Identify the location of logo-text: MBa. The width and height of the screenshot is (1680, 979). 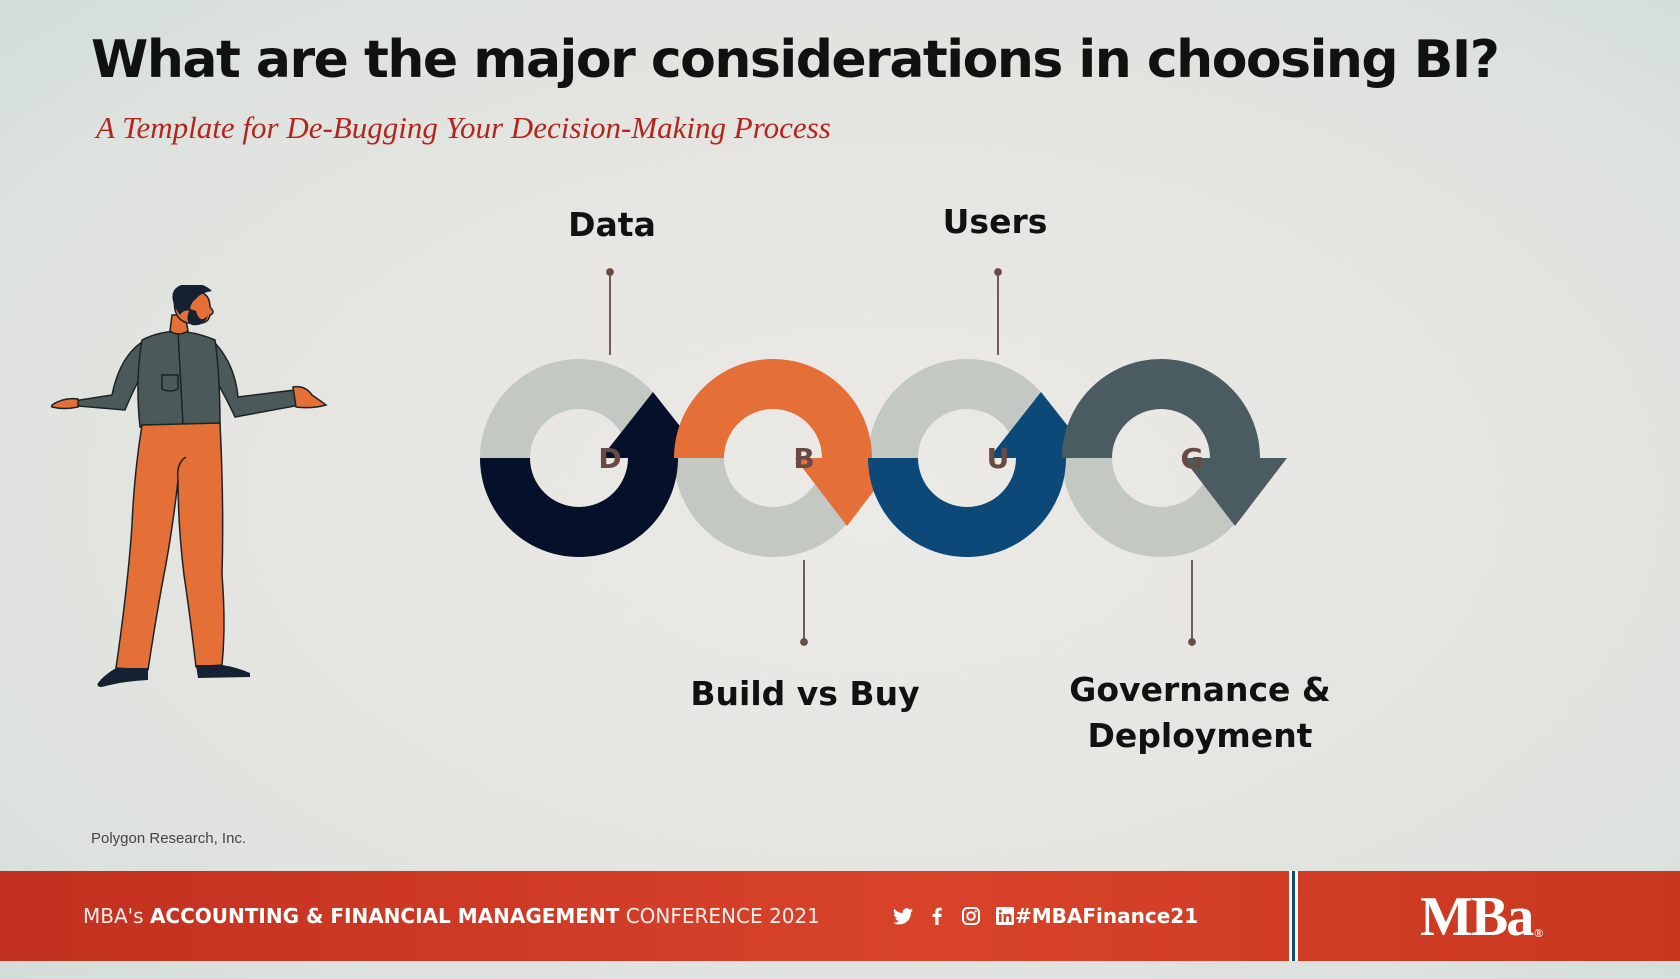
(1477, 917).